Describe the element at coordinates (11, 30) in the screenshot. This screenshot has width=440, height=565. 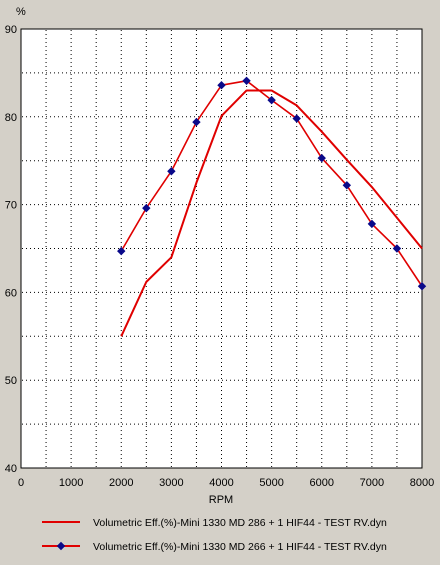
I see `y-tick-label: 90` at that location.